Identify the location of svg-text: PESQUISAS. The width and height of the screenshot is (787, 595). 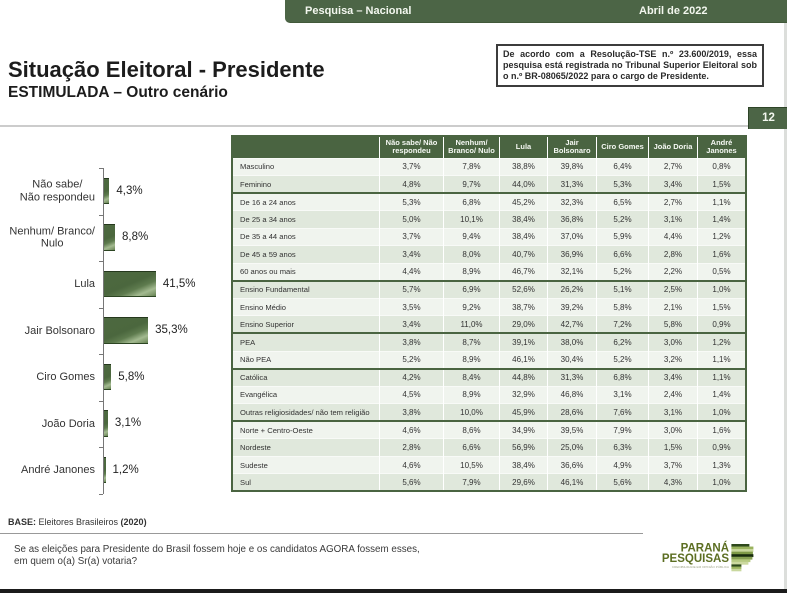
(695, 559).